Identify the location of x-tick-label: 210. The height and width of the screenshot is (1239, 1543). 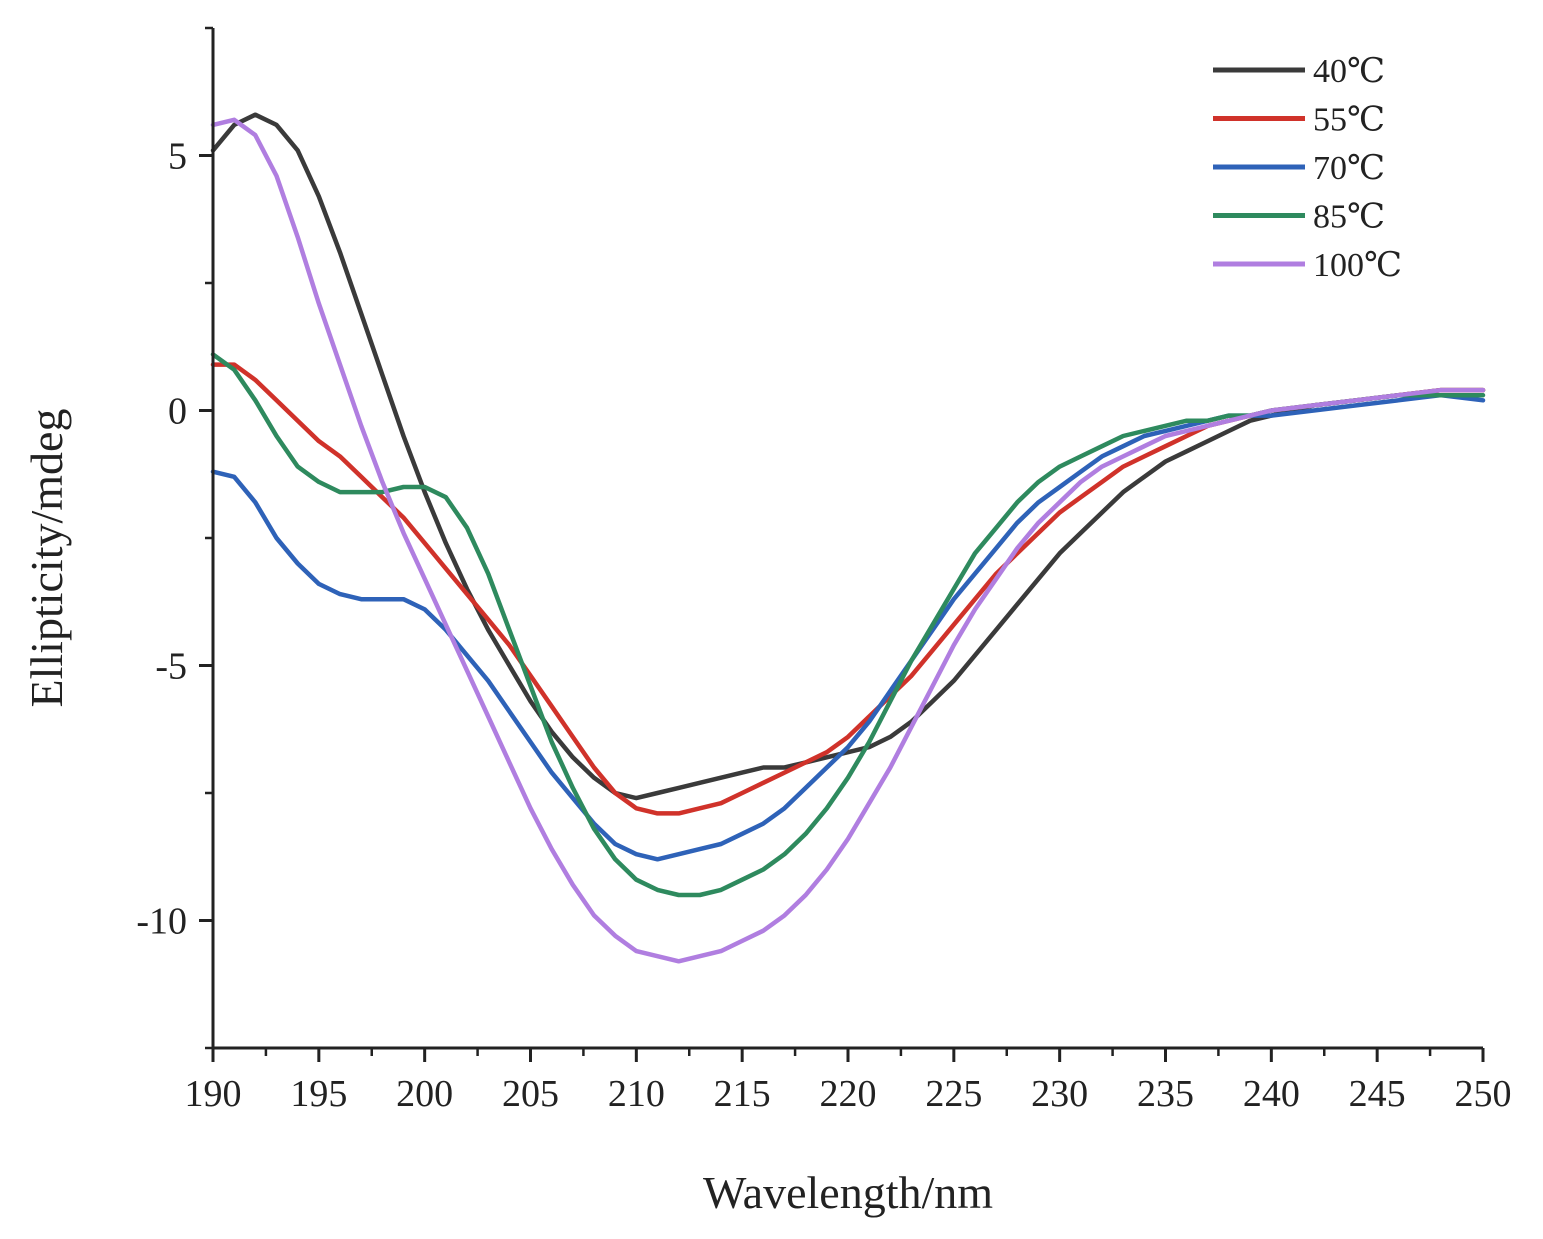
(636, 1094).